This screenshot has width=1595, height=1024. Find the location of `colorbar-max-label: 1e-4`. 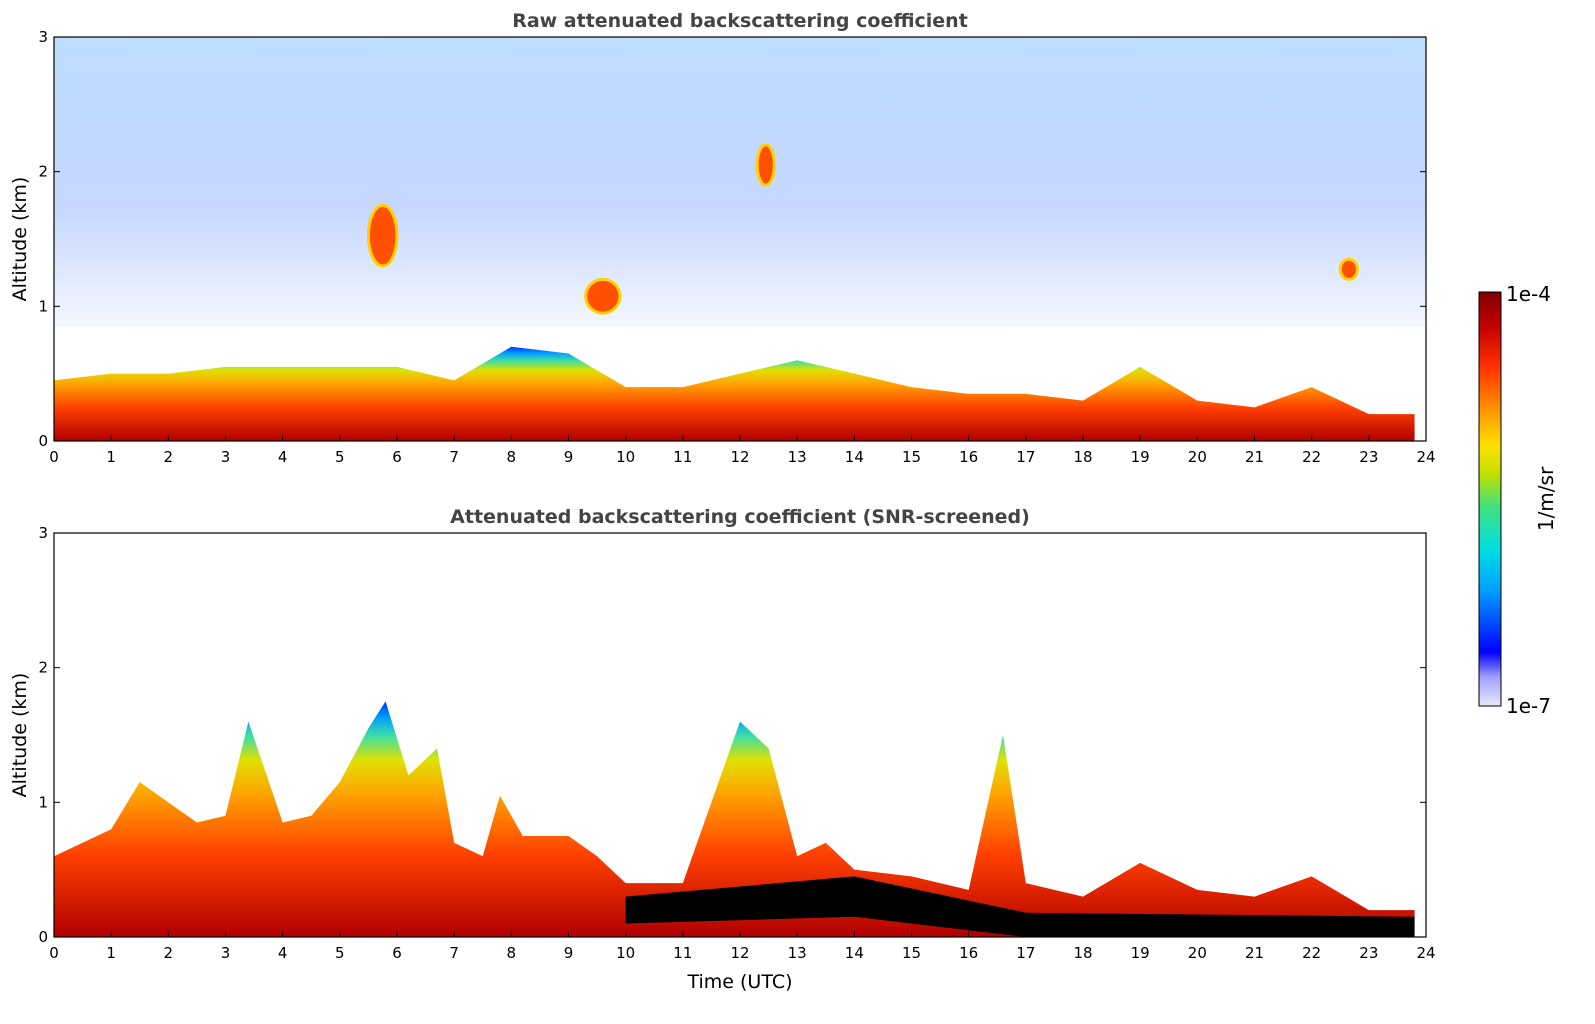

colorbar-max-label: 1e-4 is located at coordinates (1528, 294).